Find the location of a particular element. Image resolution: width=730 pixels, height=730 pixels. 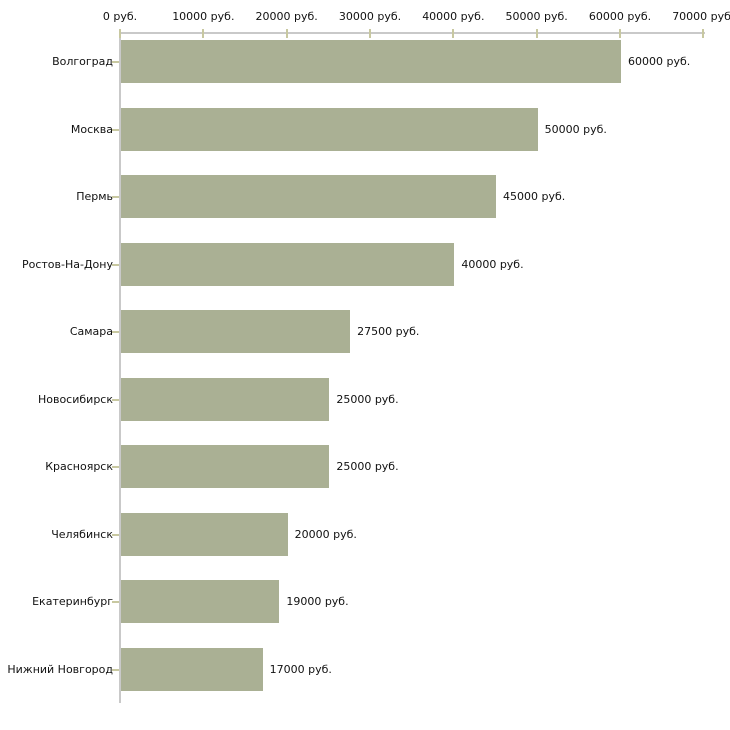

x-axis-tick-label: 10000 руб. is located at coordinates (203, 16).